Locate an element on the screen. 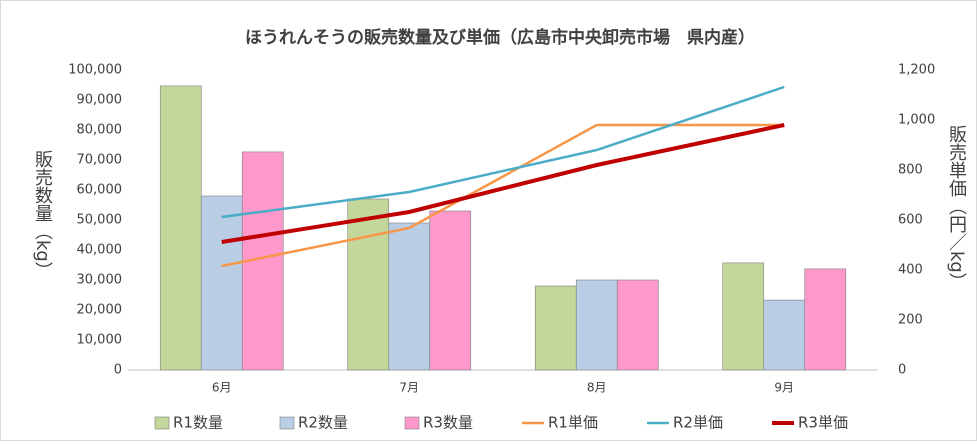 The width and height of the screenshot is (977, 445). x-tick-label: 9月 is located at coordinates (784, 388).